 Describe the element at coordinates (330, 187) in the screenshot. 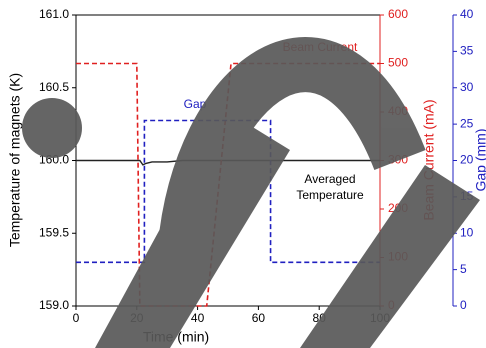

I see `temp-annotation: Averaged Temperature` at that location.